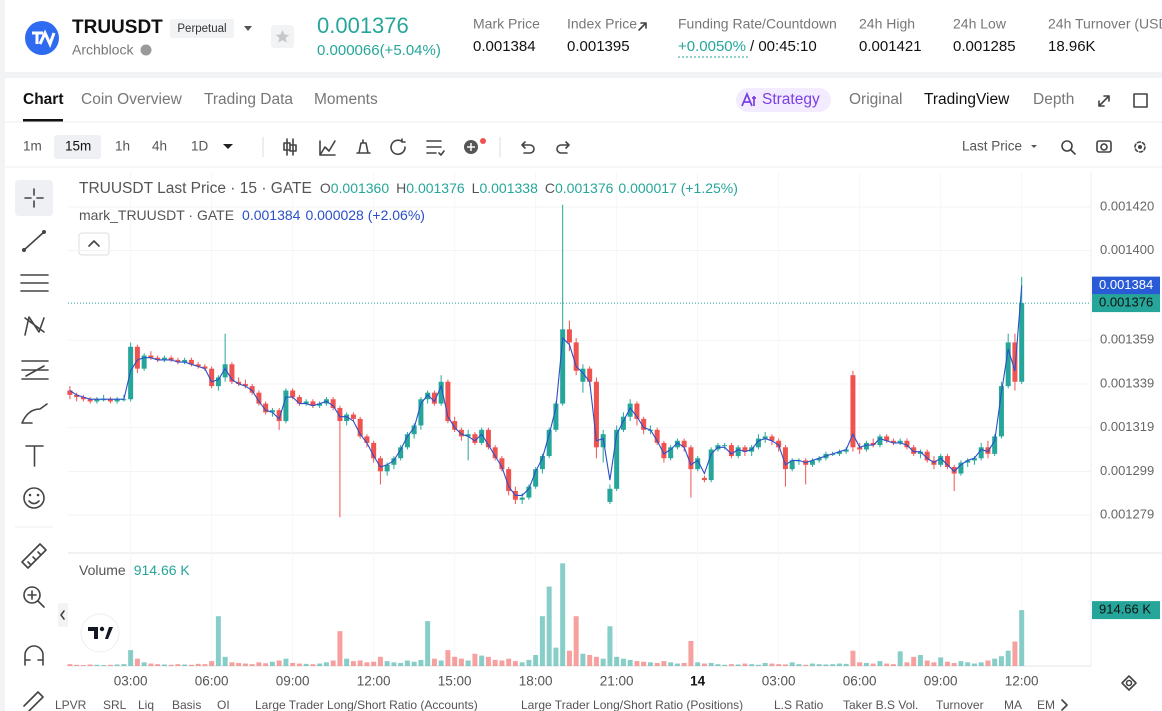  What do you see at coordinates (248, 99) in the screenshot?
I see `tab: Trading Data` at bounding box center [248, 99].